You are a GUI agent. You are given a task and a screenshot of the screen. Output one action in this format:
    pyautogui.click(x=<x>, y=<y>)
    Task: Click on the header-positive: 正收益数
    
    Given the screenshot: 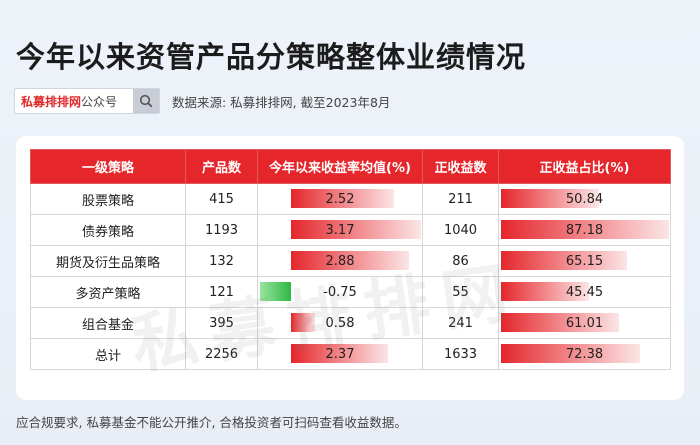 What is the action you would take?
    pyautogui.click(x=460, y=166)
    